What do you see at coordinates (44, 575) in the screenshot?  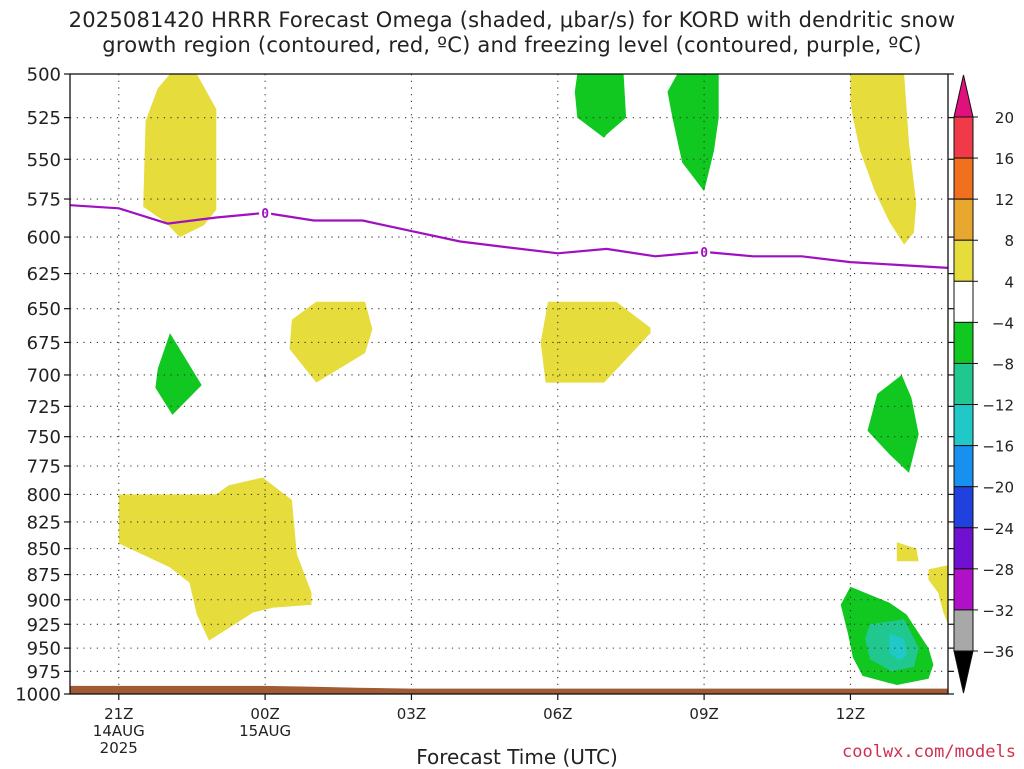 I see `y-tick-label: 875` at bounding box center [44, 575].